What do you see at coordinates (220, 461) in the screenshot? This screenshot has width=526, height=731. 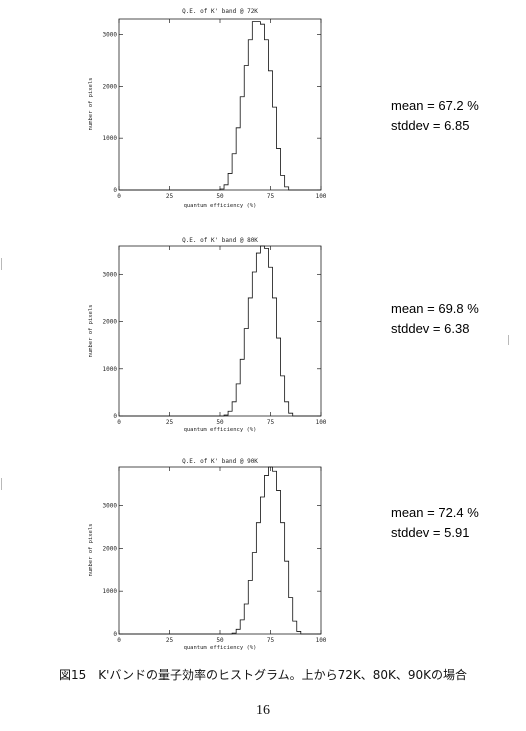 I see `chart-title: Q.E. of K' band @ 90K` at bounding box center [220, 461].